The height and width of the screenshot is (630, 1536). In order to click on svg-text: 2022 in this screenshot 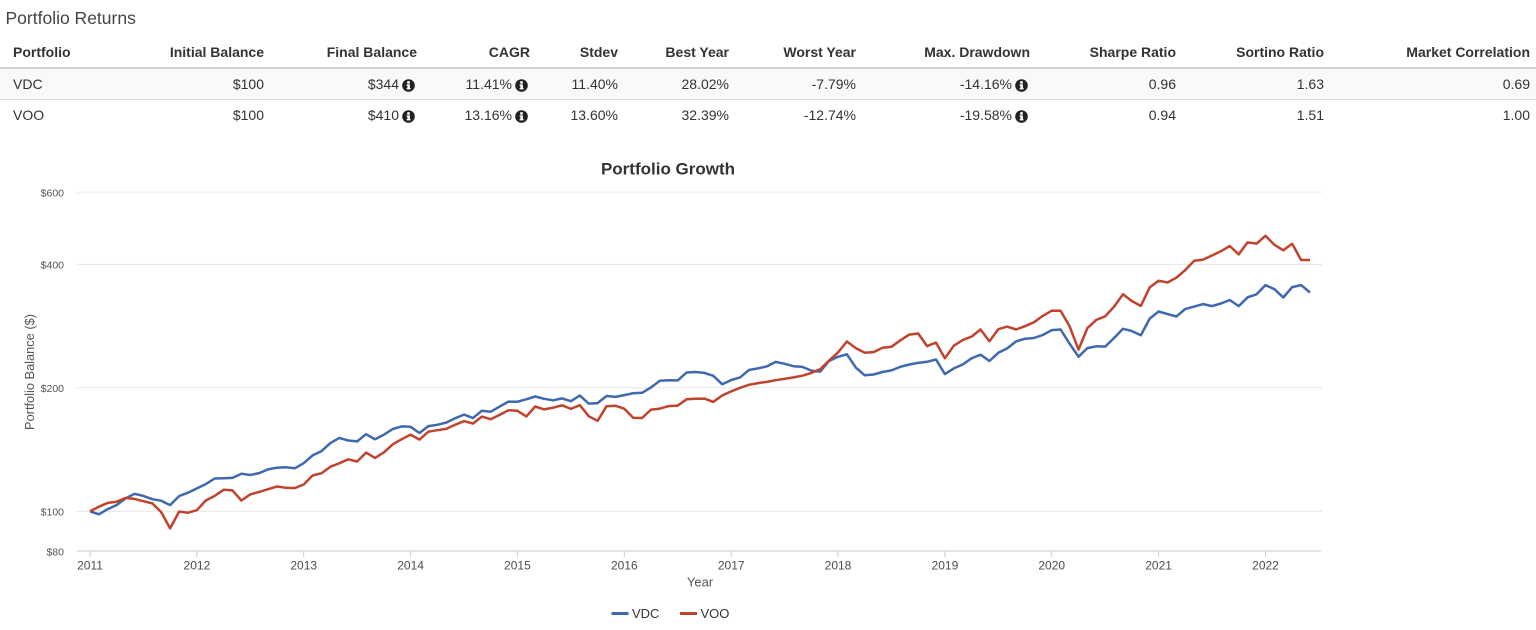, I will do `click(1265, 566)`.